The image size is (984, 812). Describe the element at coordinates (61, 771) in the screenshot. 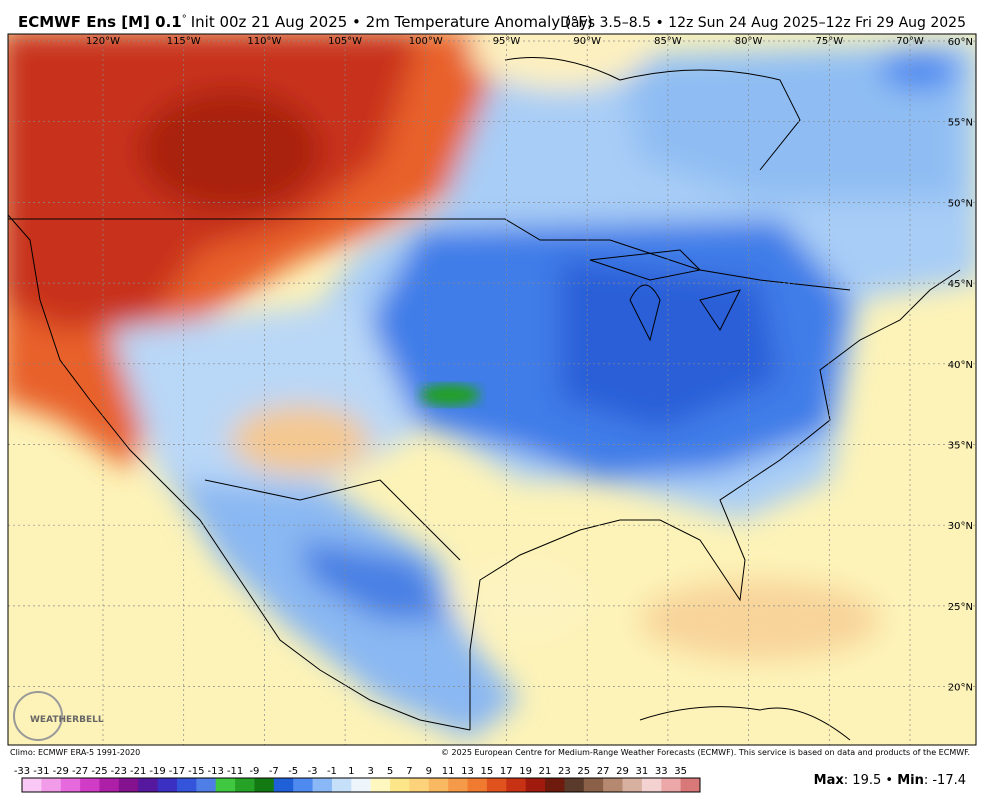

I see `colorbar-label: -29` at that location.